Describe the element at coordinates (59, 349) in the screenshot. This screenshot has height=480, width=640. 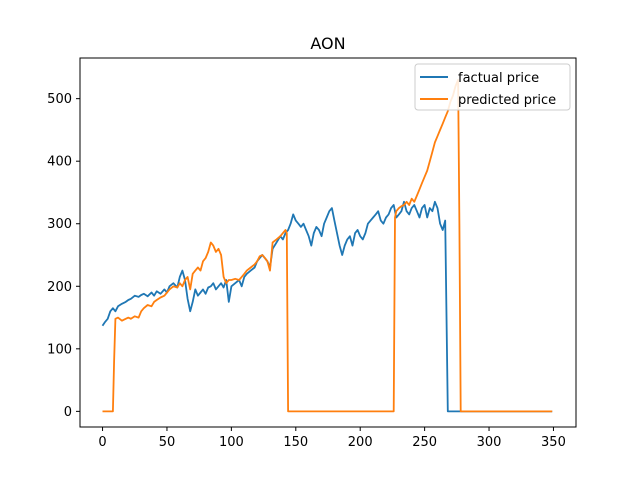
I see `y-tick-label: 100` at that location.